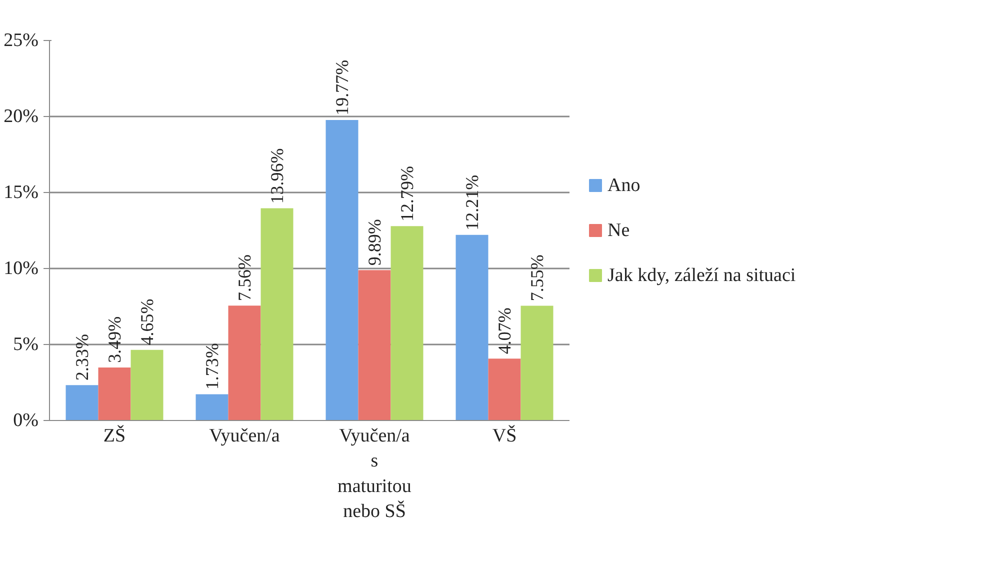 This screenshot has height=581, width=982. What do you see at coordinates (21, 268) in the screenshot?
I see `y-tick-label: 10%` at bounding box center [21, 268].